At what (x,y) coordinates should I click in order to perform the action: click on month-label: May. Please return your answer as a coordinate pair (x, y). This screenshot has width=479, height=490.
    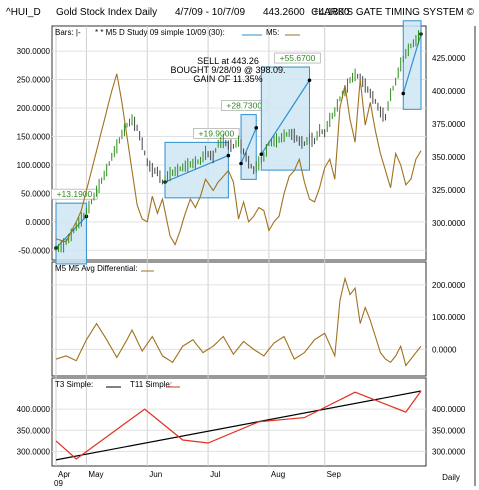
    Looking at the image, I should click on (95, 474).